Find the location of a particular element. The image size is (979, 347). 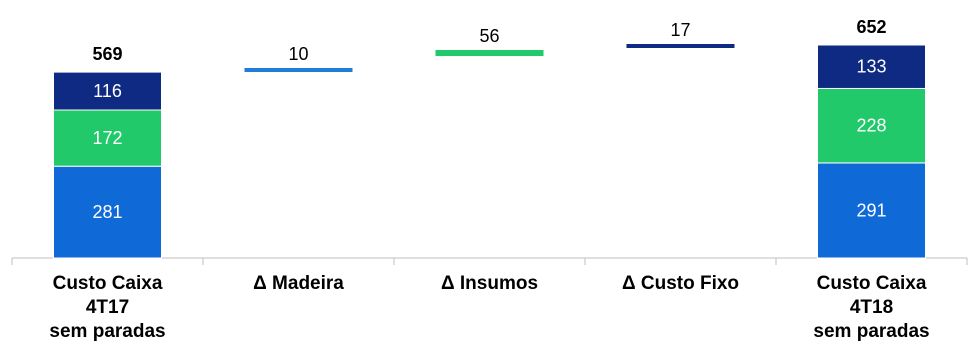

segment-value-label: 172 is located at coordinates (107, 138).